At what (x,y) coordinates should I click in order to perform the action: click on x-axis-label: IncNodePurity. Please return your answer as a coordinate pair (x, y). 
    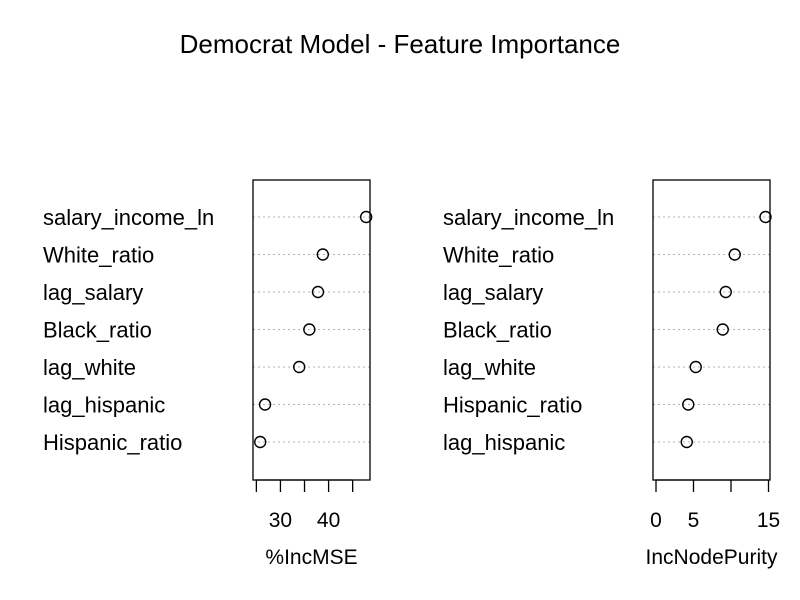
    Looking at the image, I should click on (712, 557).